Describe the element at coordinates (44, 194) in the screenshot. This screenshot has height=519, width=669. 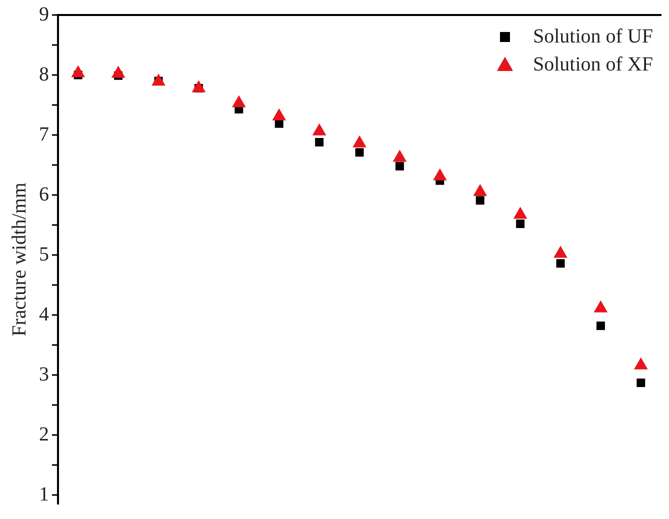
I see `y-tick-label: 6` at that location.